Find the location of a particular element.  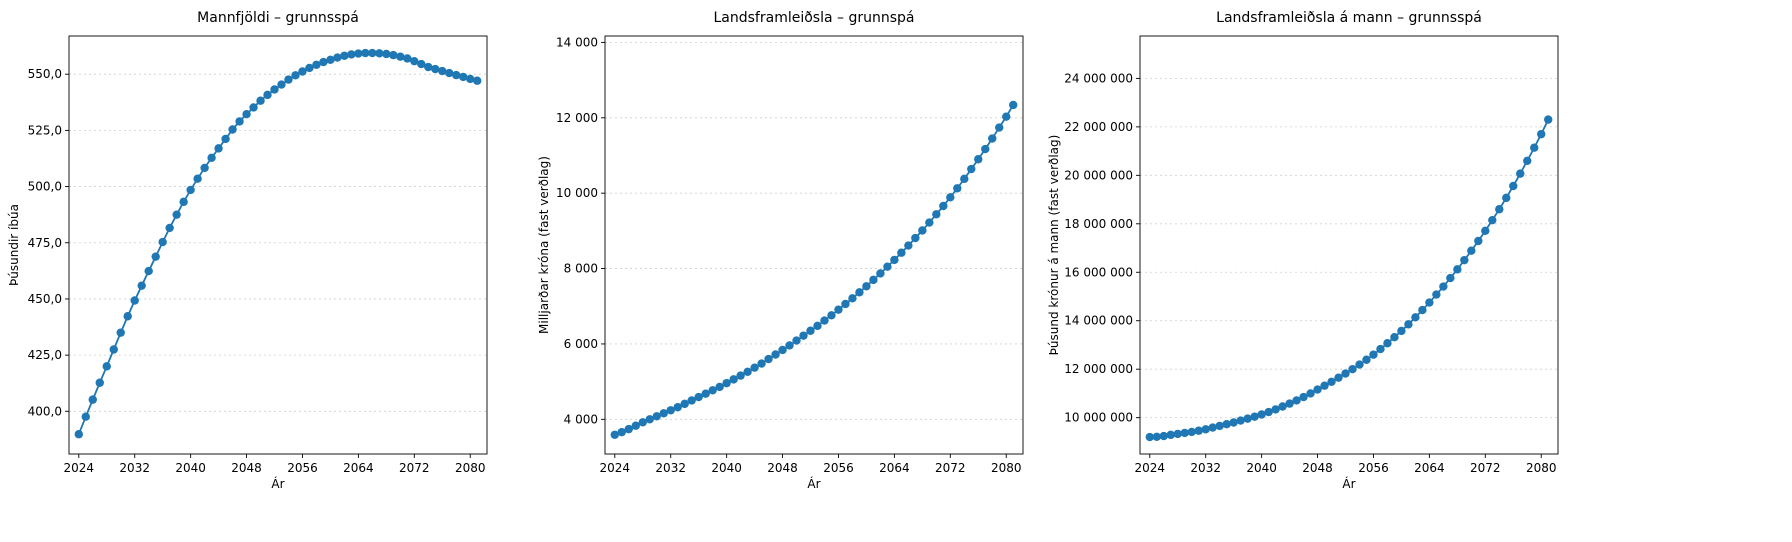

y-tick-label: 425,0 is located at coordinates (45, 355).